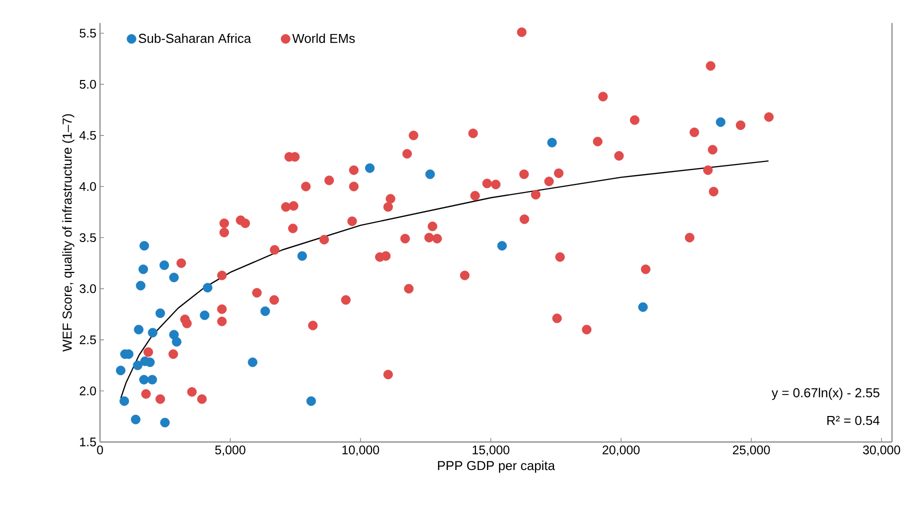 The width and height of the screenshot is (916, 508). Describe the element at coordinates (88, 289) in the screenshot. I see `y-tick-label: 3.0` at that location.